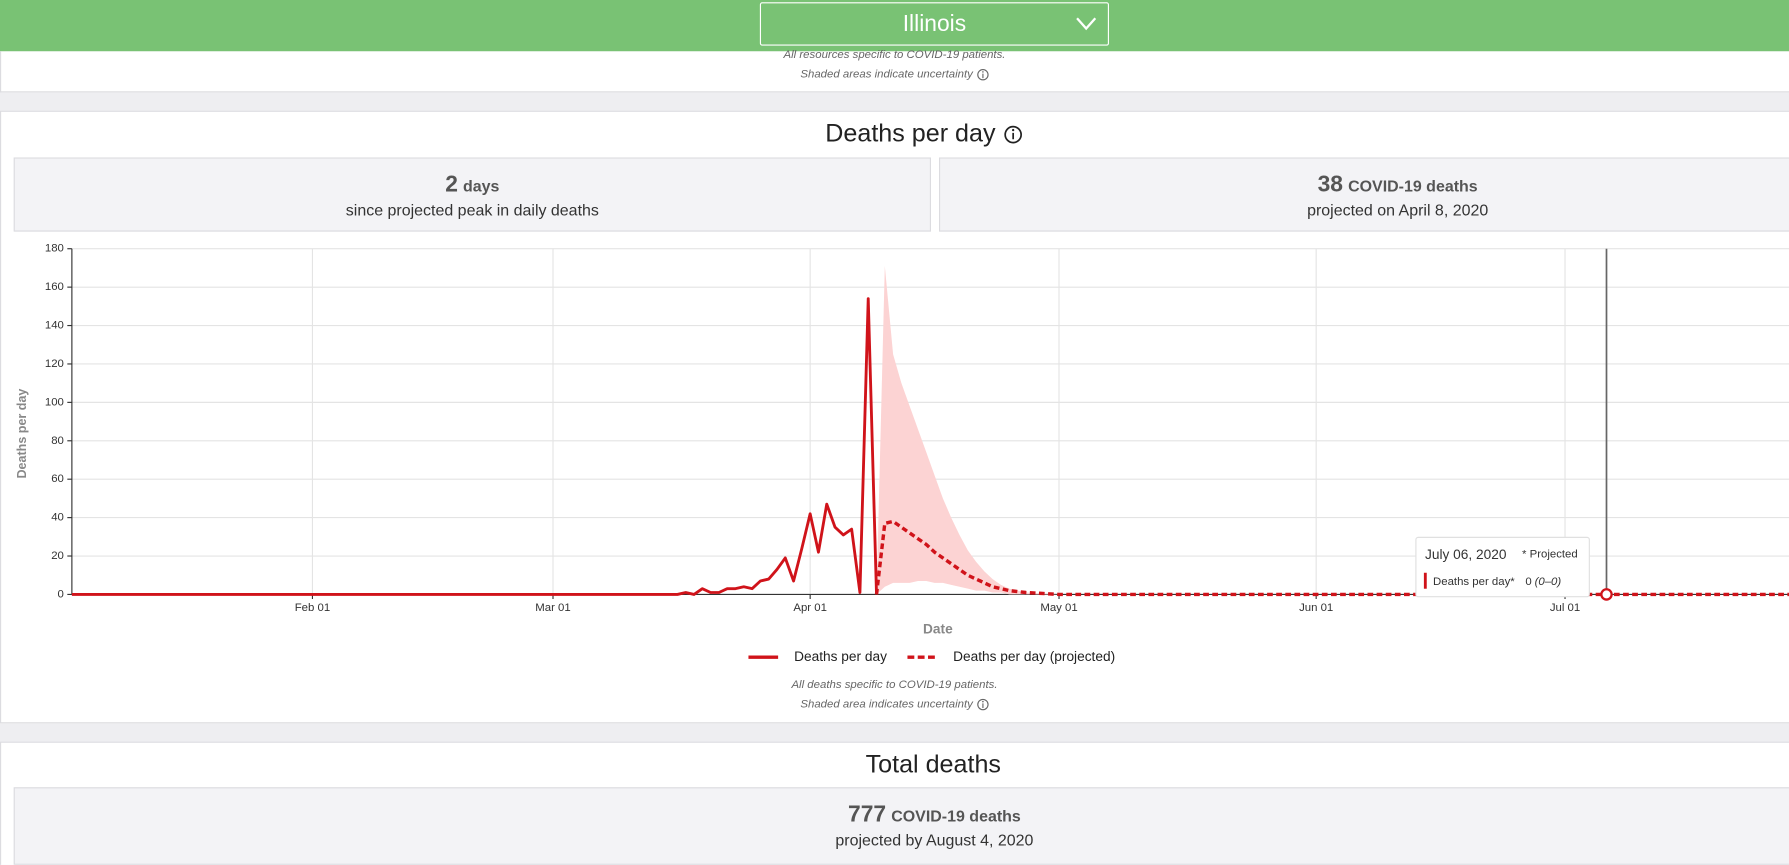 The image size is (1789, 865). I want to click on y-tick-label: 80, so click(57, 441).